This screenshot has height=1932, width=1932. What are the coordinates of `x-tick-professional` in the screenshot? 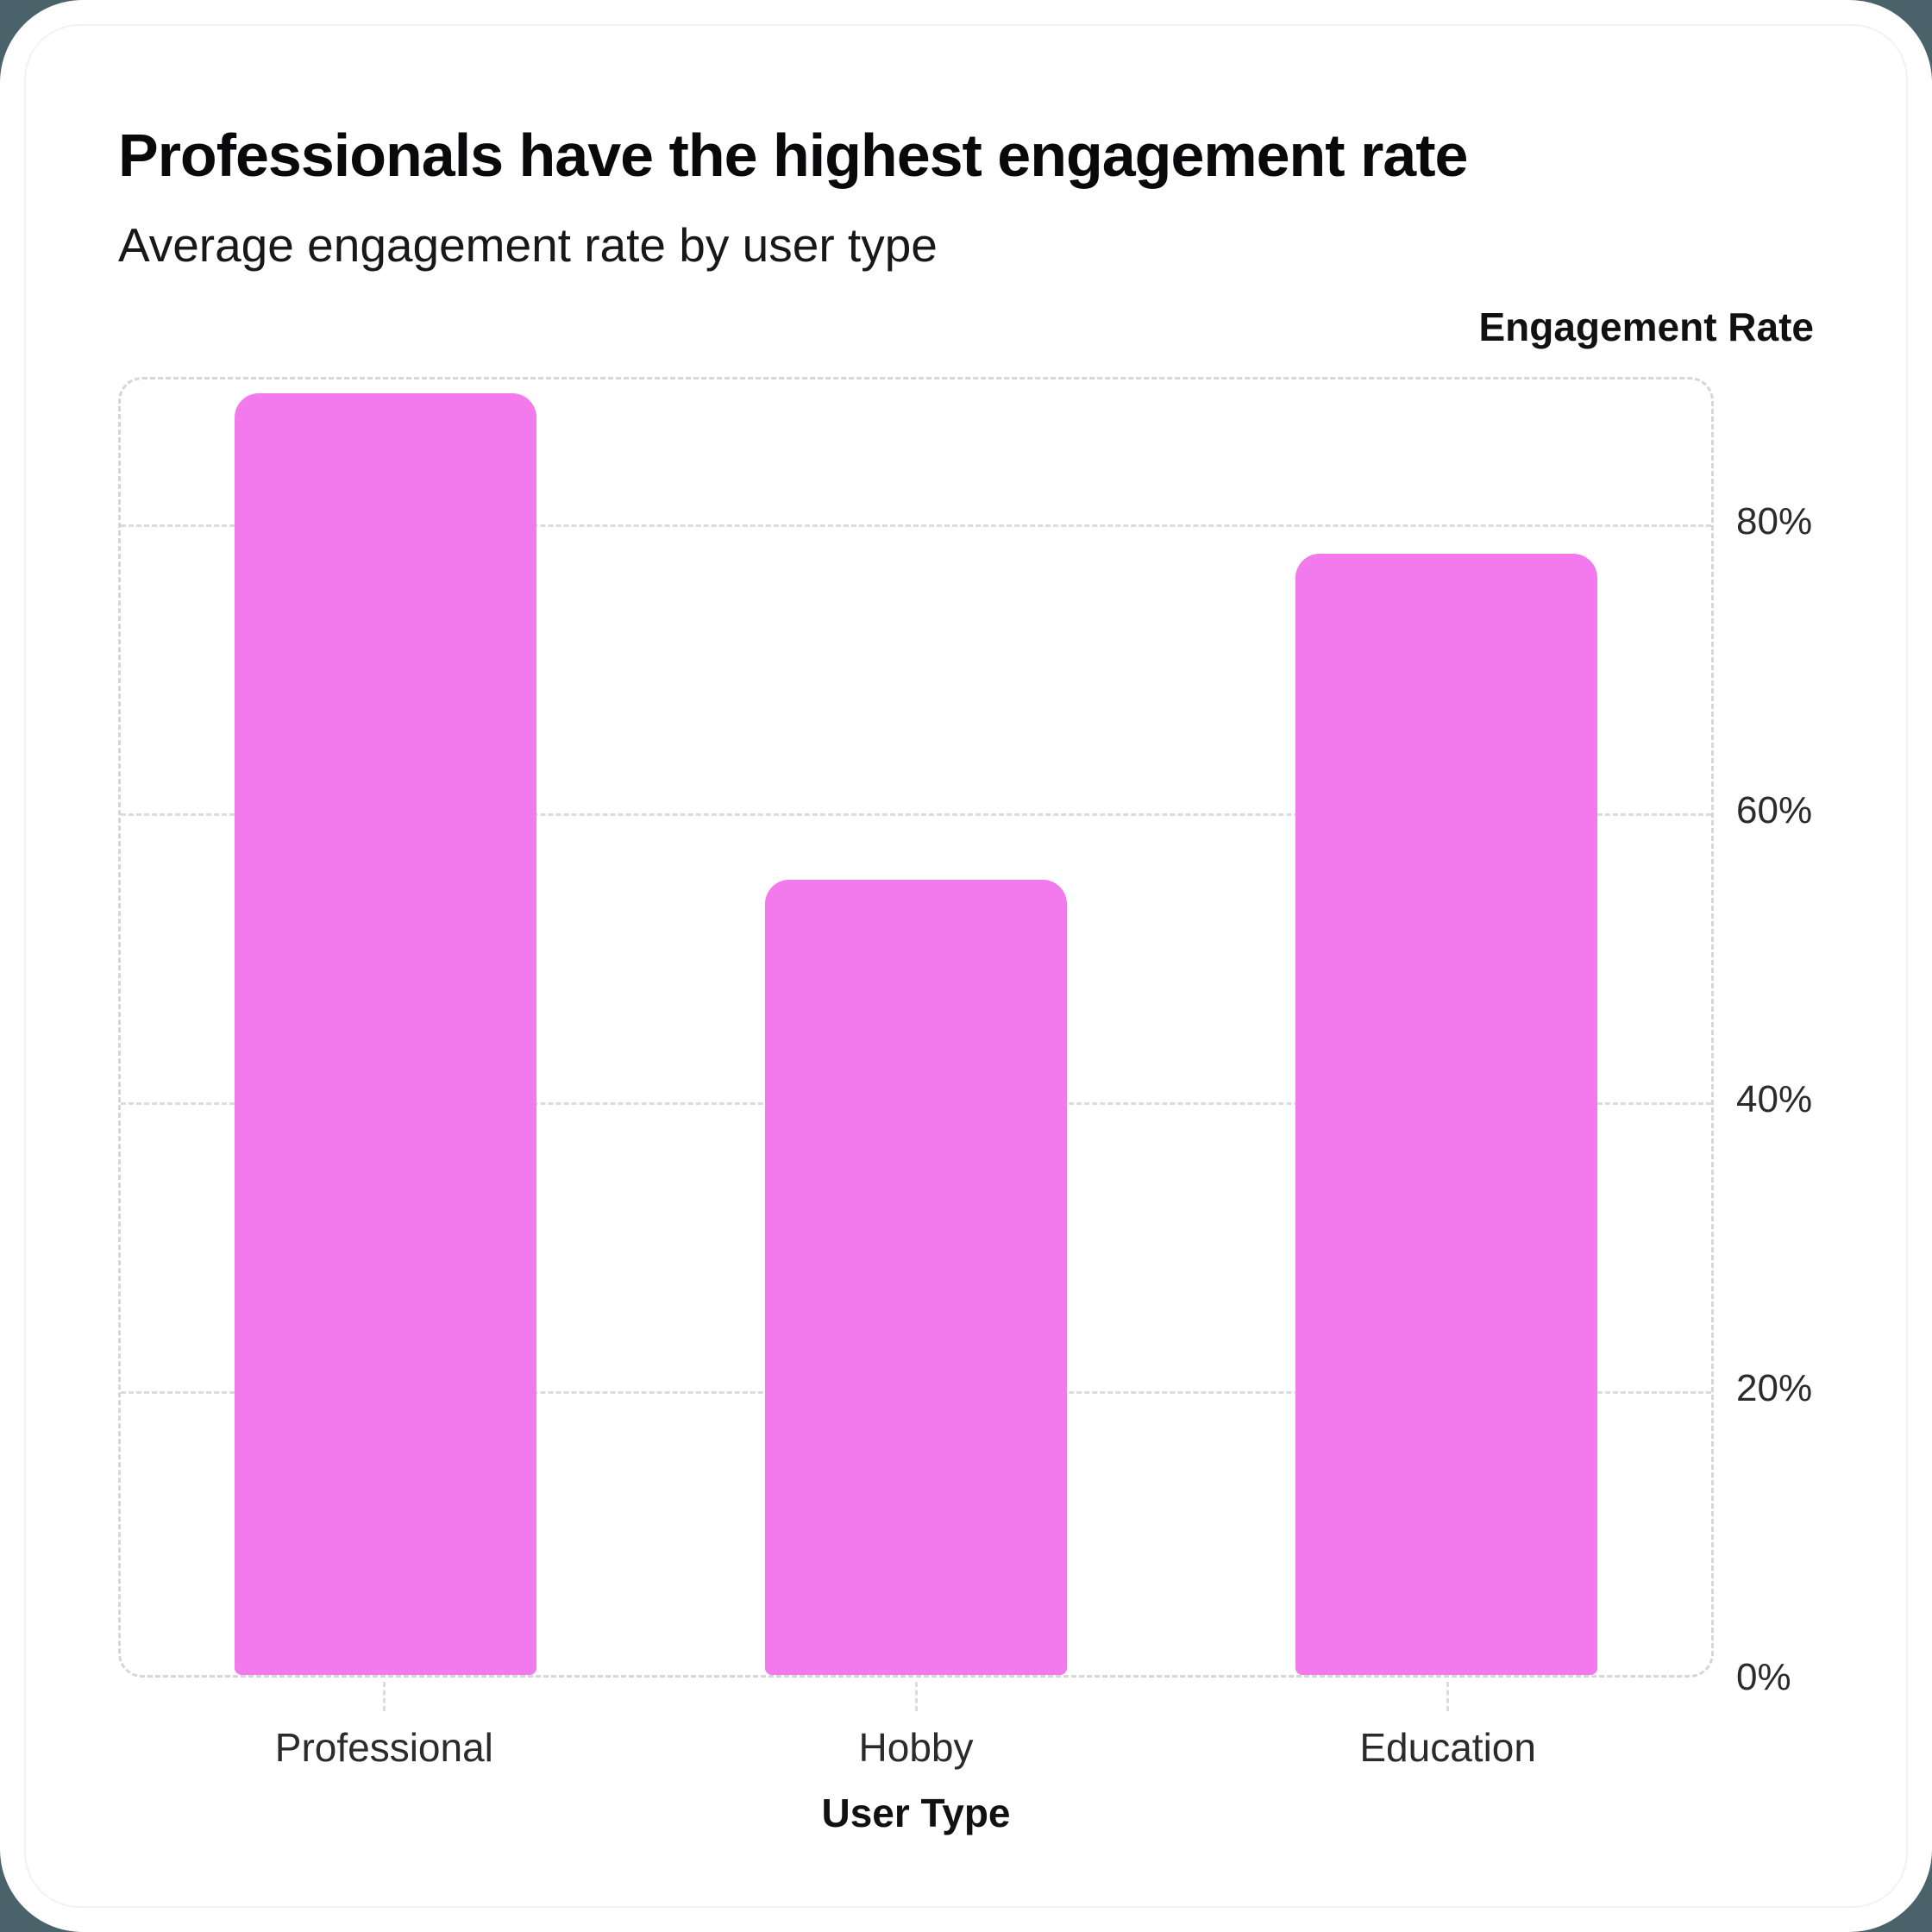 It's located at (384, 1697).